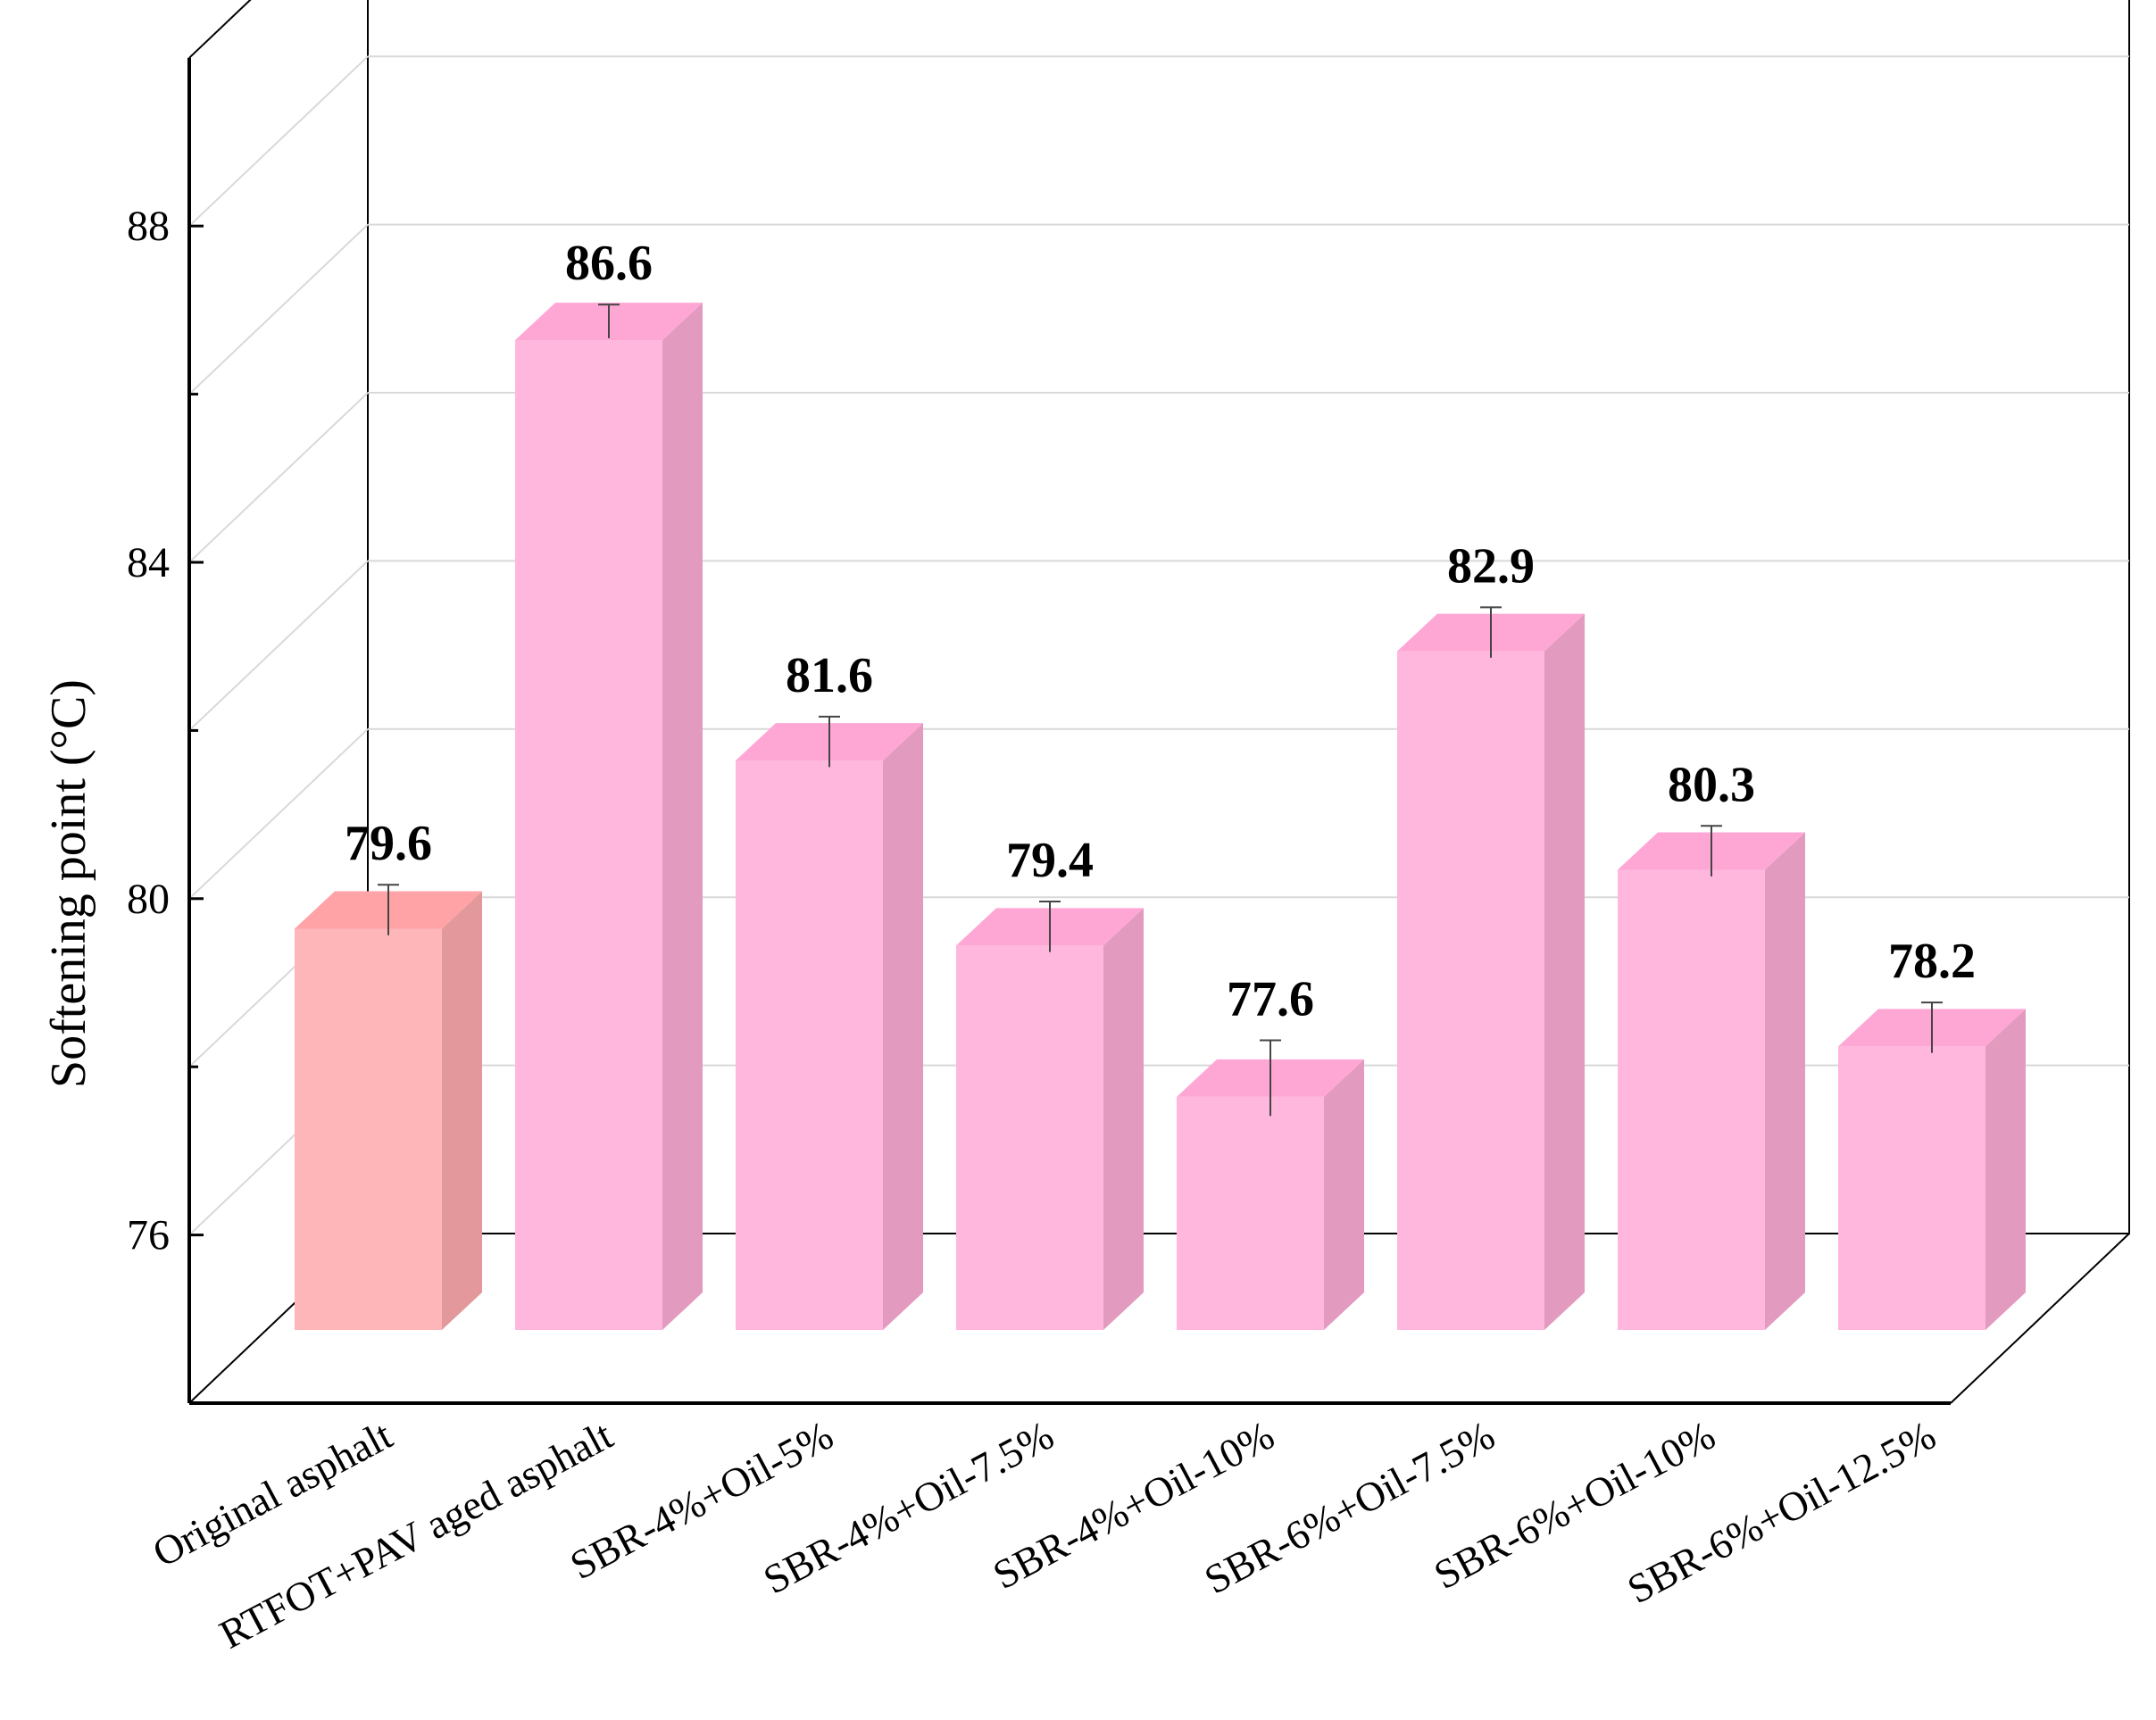 The width and height of the screenshot is (2156, 1720). Describe the element at coordinates (1932, 961) in the screenshot. I see `value-label: 78.2` at that location.